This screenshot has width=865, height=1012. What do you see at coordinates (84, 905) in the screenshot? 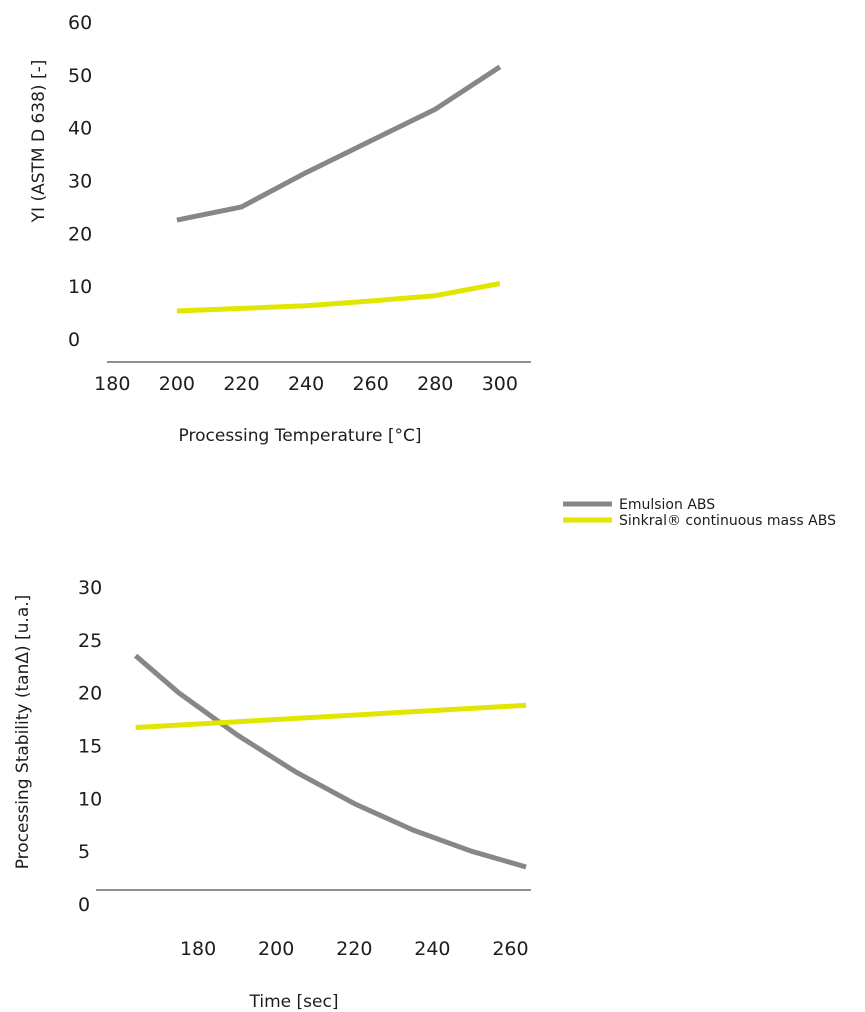
I see `chart2-y-tick-label: 0` at bounding box center [84, 905].